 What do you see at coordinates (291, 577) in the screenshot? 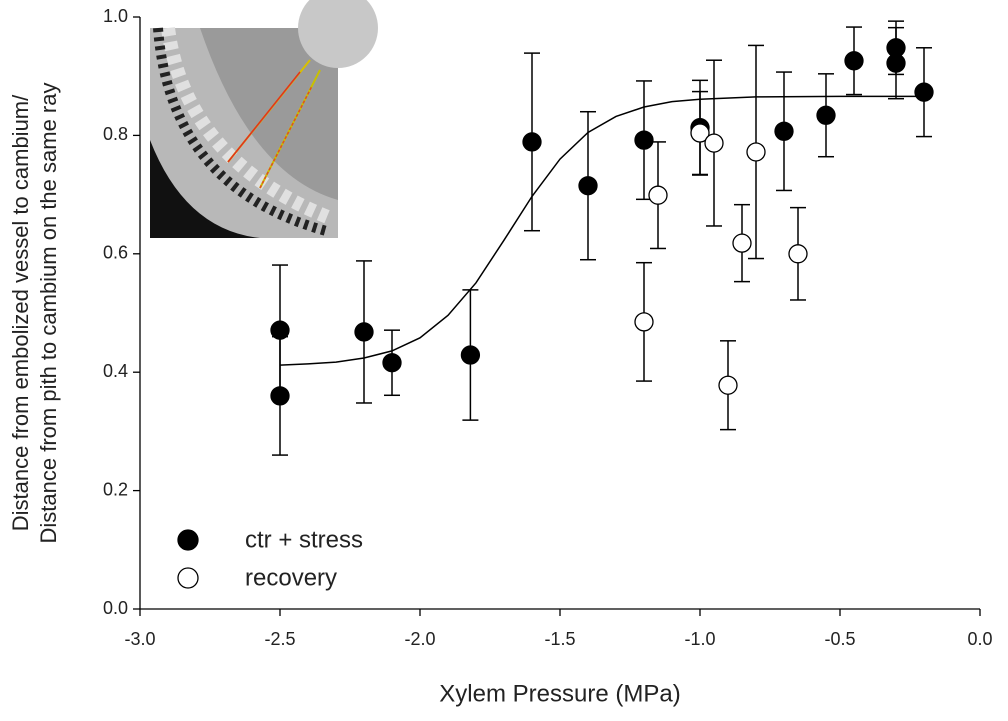
I see `legend-label: recovery` at bounding box center [291, 577].